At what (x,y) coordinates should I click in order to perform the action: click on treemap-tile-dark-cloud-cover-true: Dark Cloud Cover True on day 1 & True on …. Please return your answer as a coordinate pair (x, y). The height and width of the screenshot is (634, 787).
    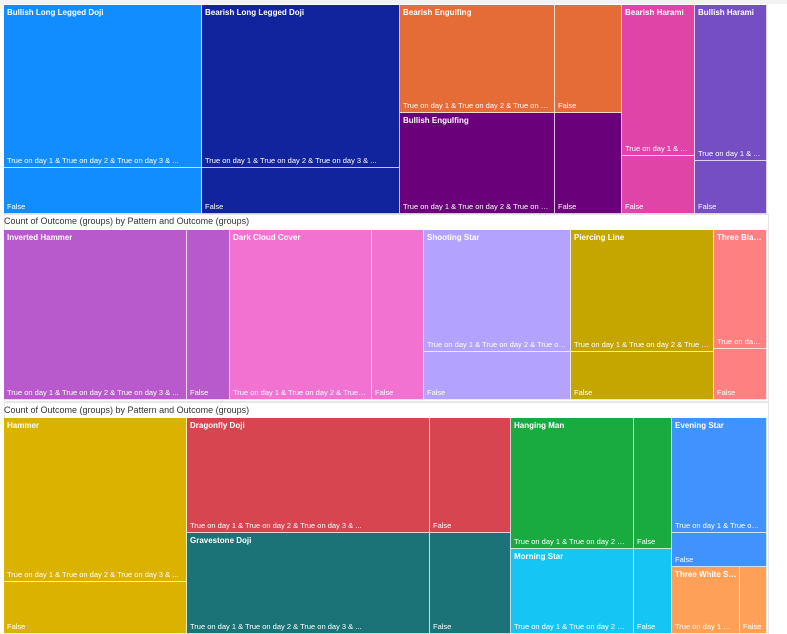
    Looking at the image, I should click on (301, 315).